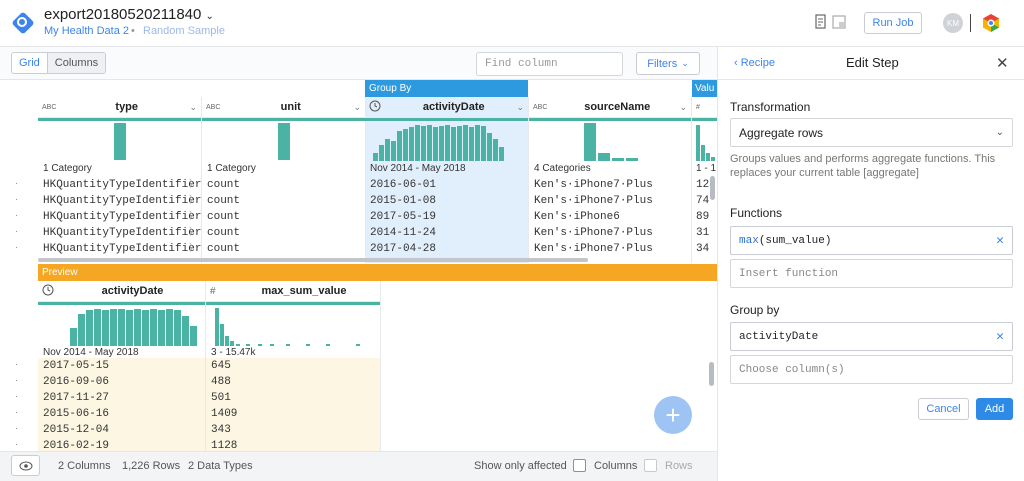 This screenshot has height=481, width=1024. What do you see at coordinates (76, 63) in the screenshot?
I see `columns-tab: Columns` at bounding box center [76, 63].